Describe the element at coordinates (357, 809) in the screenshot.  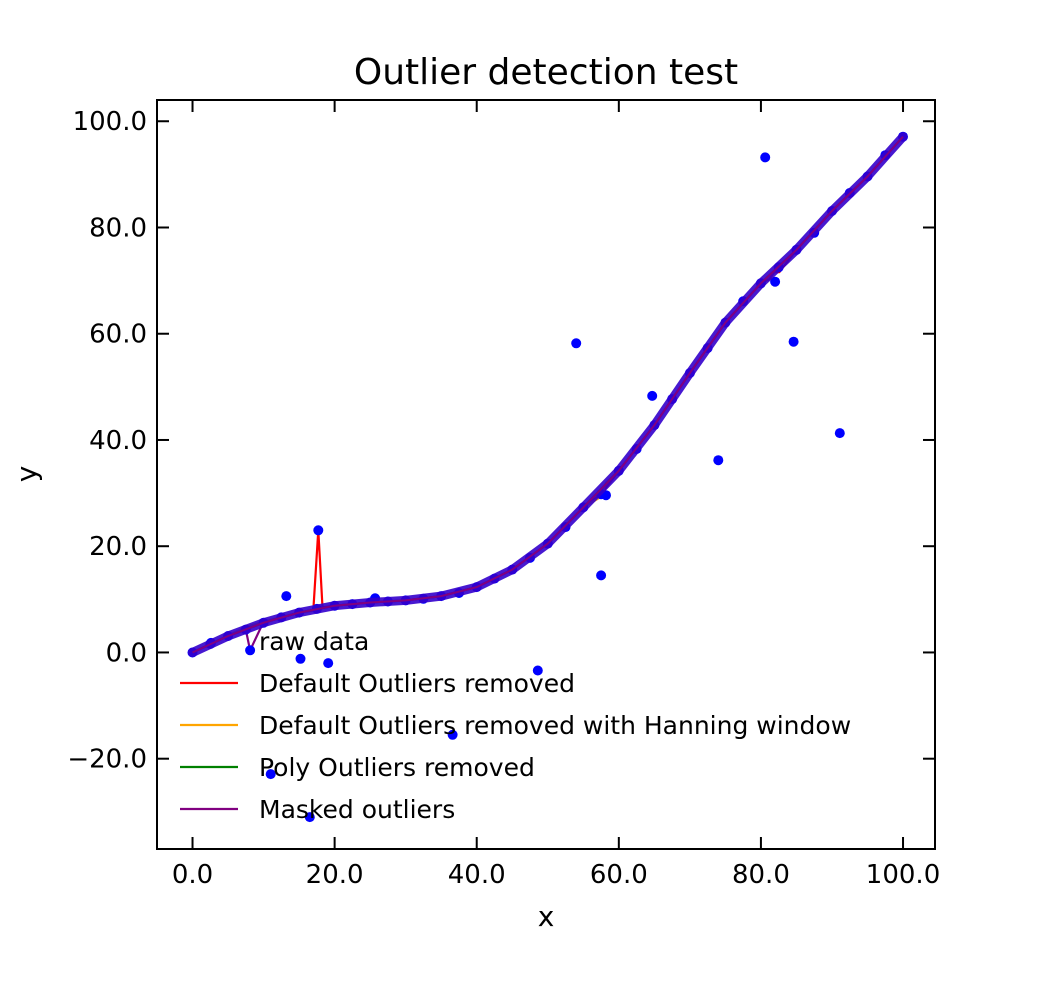
I see `legend-label: Masked outliers` at that location.